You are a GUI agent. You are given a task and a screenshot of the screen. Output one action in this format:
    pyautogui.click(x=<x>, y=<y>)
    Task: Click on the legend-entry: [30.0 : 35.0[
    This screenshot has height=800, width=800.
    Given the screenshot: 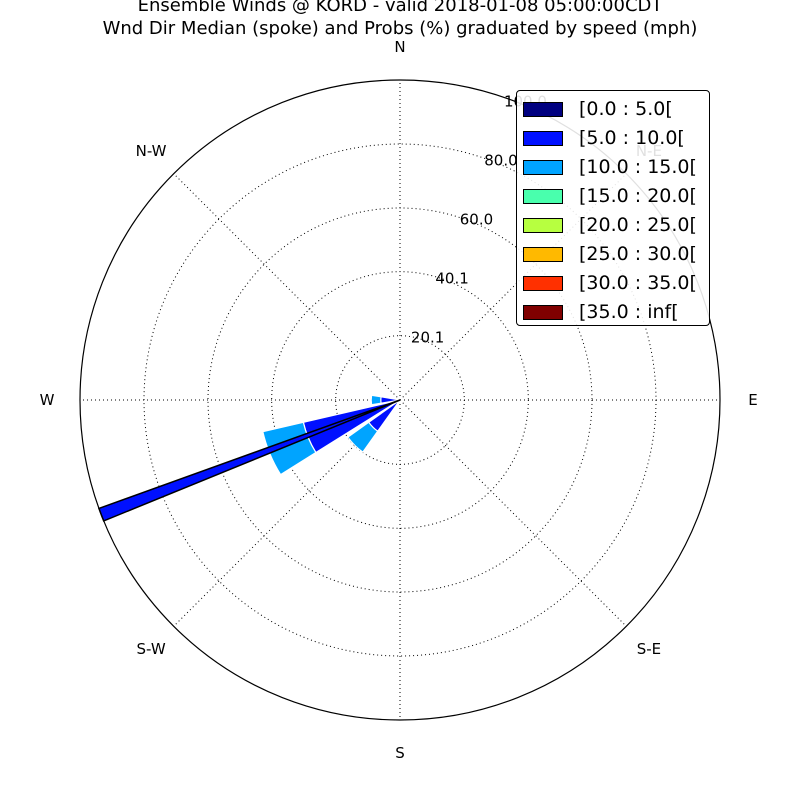 What is the action you would take?
    pyautogui.click(x=614, y=283)
    